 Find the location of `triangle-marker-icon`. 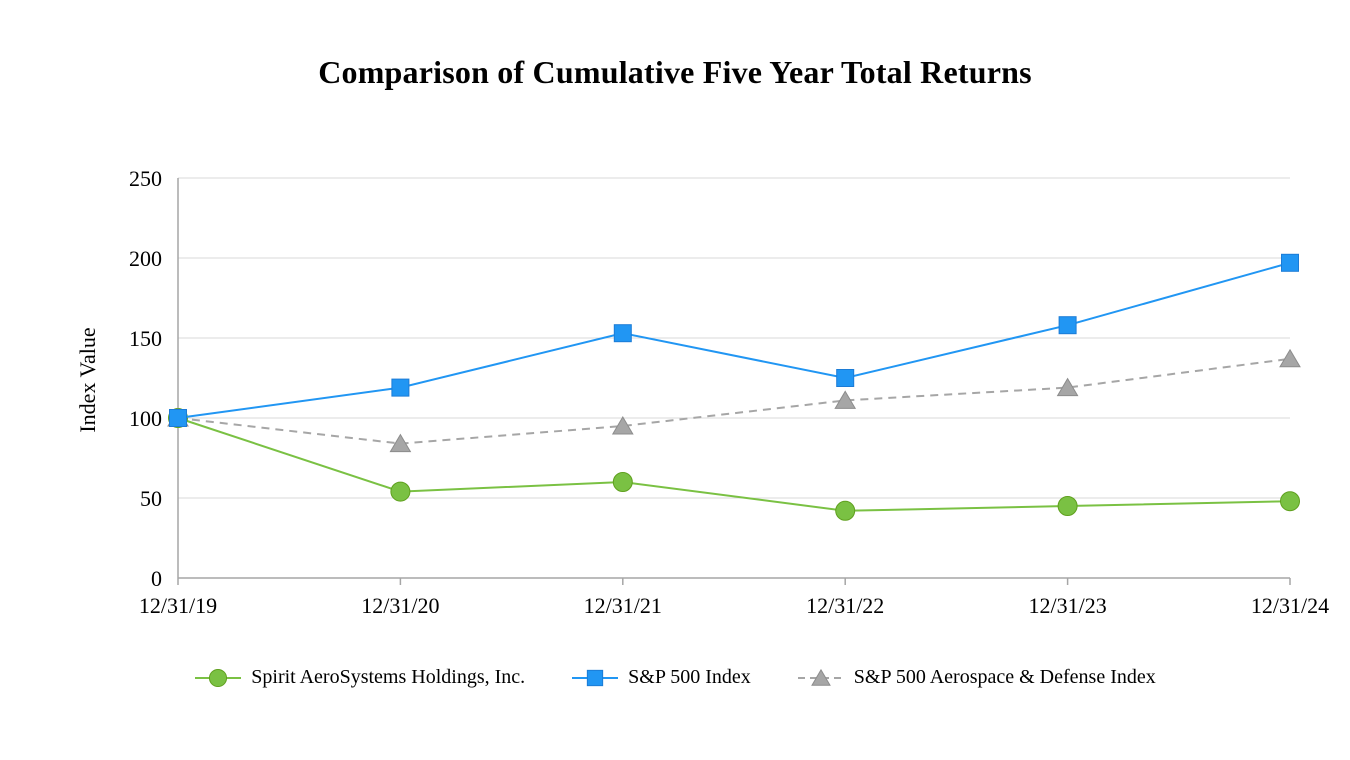

triangle-marker-icon is located at coordinates (821, 678).